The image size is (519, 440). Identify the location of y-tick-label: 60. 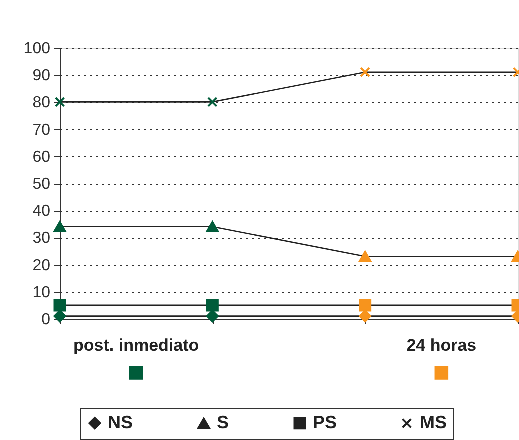
(41, 157).